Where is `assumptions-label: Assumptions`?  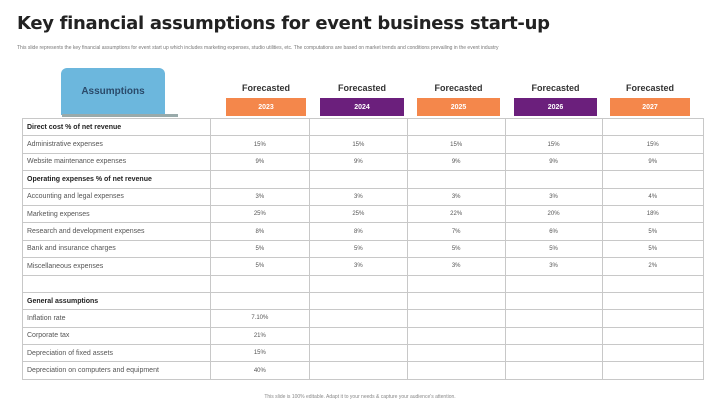 assumptions-label: Assumptions is located at coordinates (113, 91).